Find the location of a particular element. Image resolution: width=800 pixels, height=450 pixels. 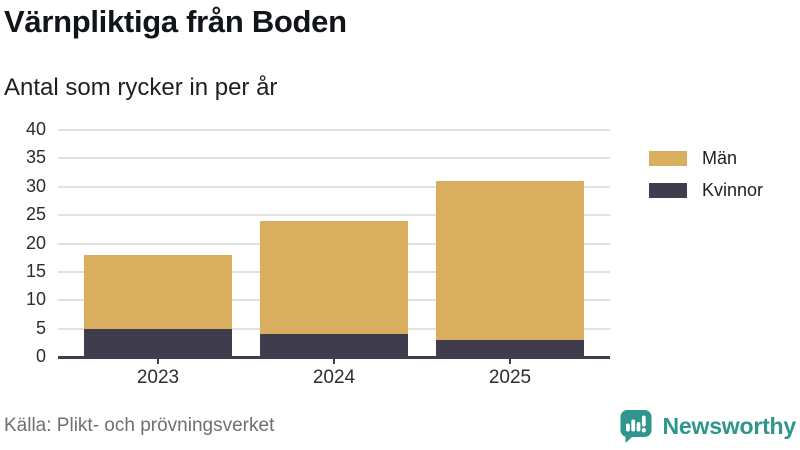

newsworthy-bubble-chart-icon is located at coordinates (636, 426).